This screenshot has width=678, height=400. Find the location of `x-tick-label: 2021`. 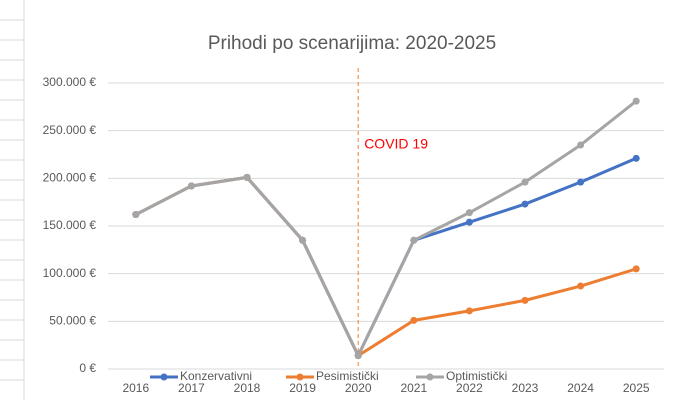

x-tick-label: 2021 is located at coordinates (413, 388).